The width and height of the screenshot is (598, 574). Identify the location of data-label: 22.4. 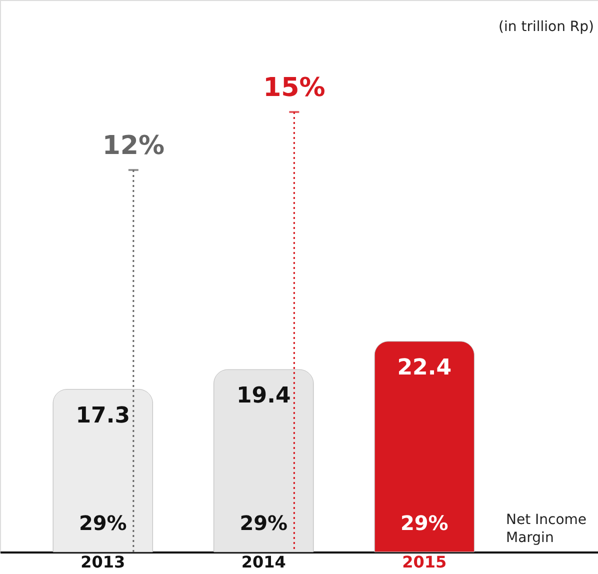
(424, 367).